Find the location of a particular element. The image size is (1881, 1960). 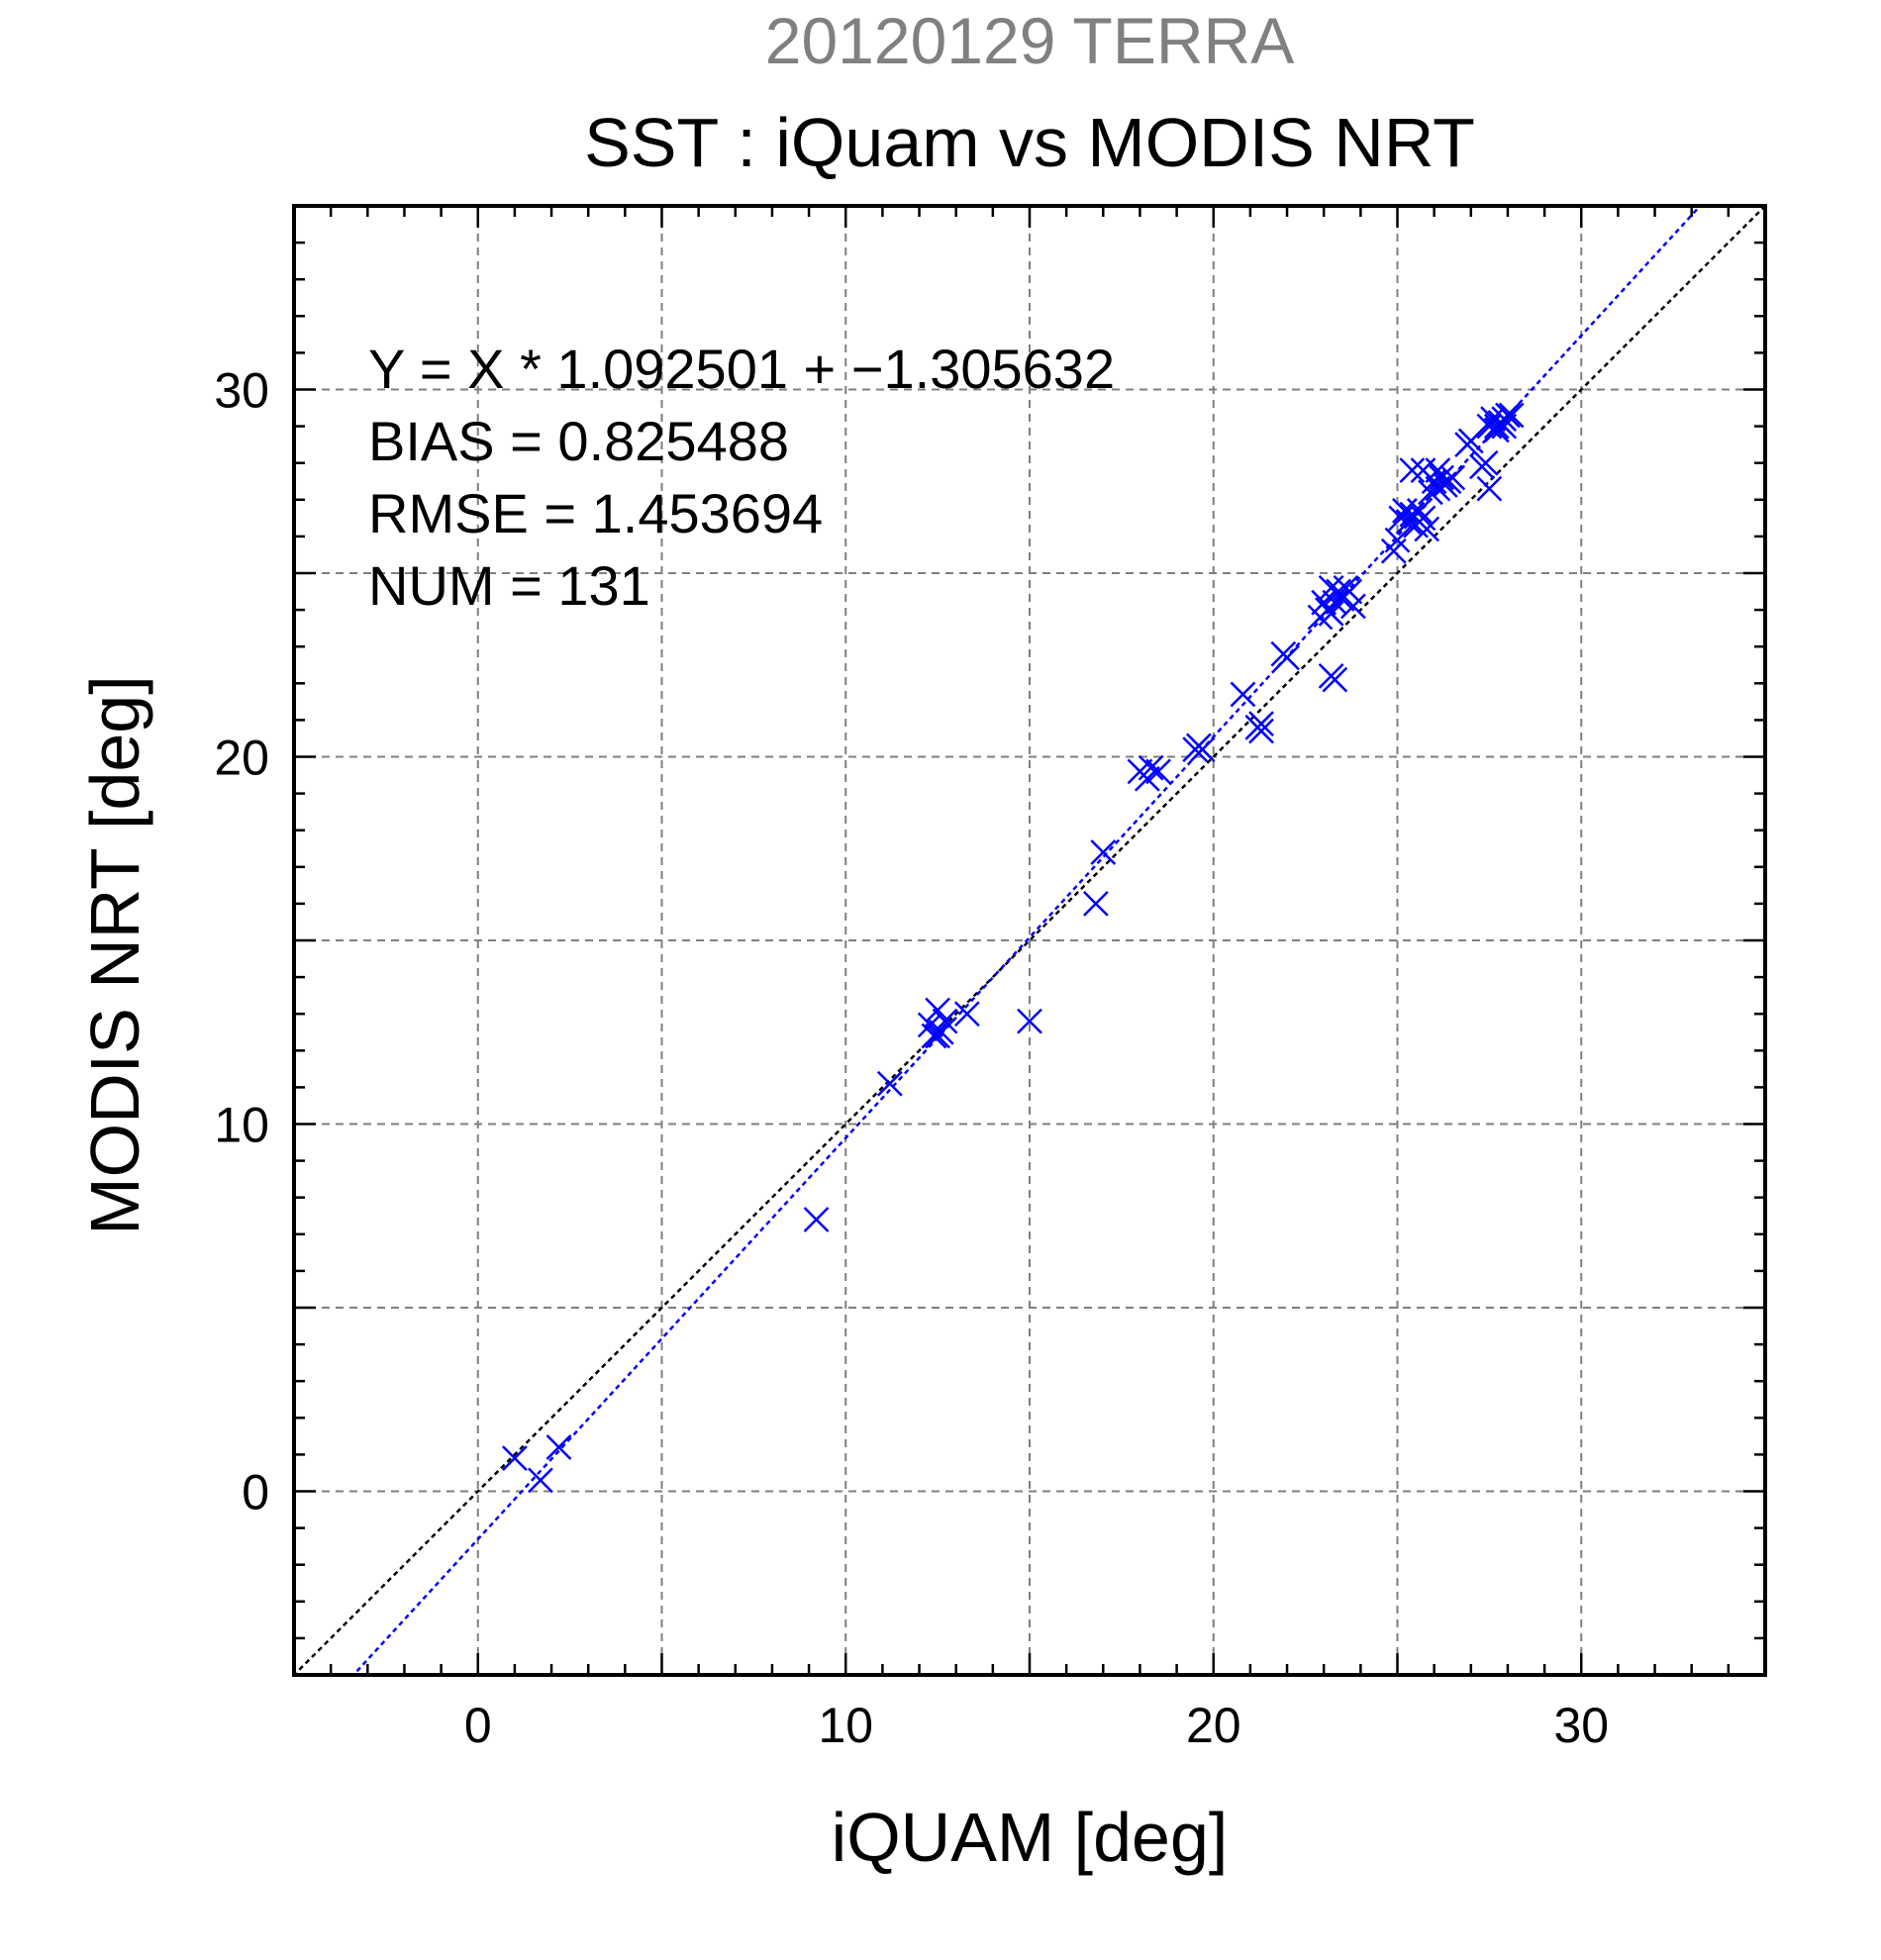

x-tick-labels: 0 10 20 30 is located at coordinates (1036, 1725).